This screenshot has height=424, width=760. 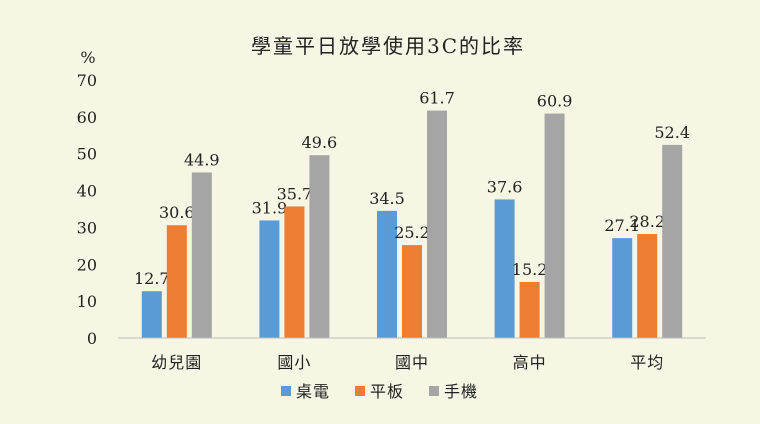 I want to click on bar-手機-高中, so click(x=554, y=225).